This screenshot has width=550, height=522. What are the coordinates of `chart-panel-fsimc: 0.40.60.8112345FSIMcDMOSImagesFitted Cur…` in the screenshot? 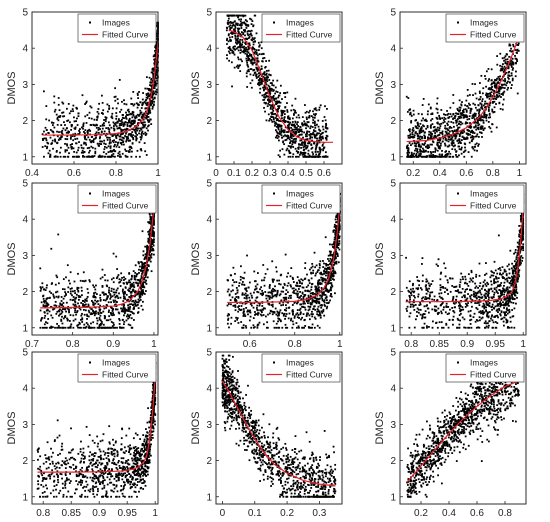 It's located at (83, 101).